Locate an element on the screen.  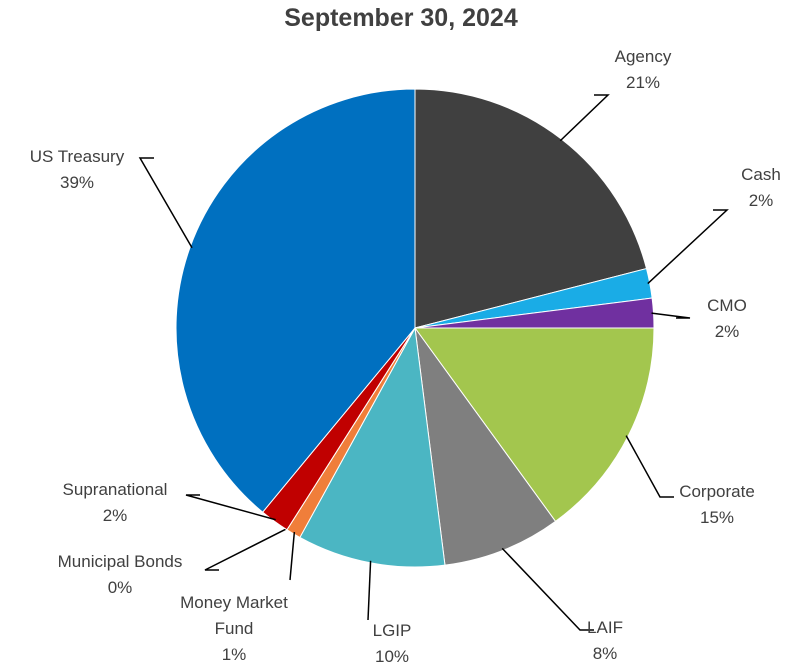
value-label: 39% is located at coordinates (77, 182).